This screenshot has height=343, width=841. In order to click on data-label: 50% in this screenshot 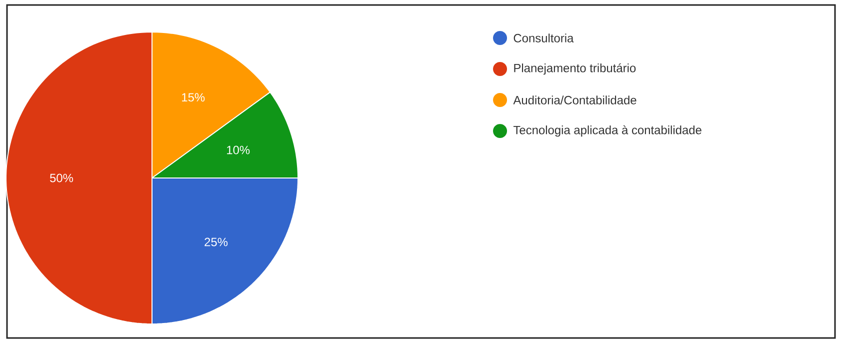, I will do `click(62, 178)`.